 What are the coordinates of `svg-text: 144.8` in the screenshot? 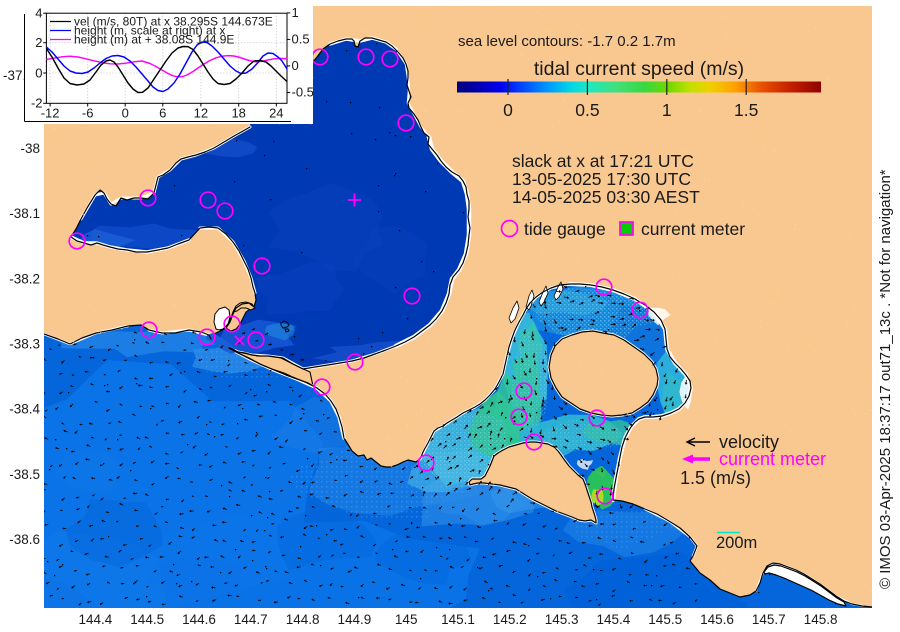 It's located at (303, 619).